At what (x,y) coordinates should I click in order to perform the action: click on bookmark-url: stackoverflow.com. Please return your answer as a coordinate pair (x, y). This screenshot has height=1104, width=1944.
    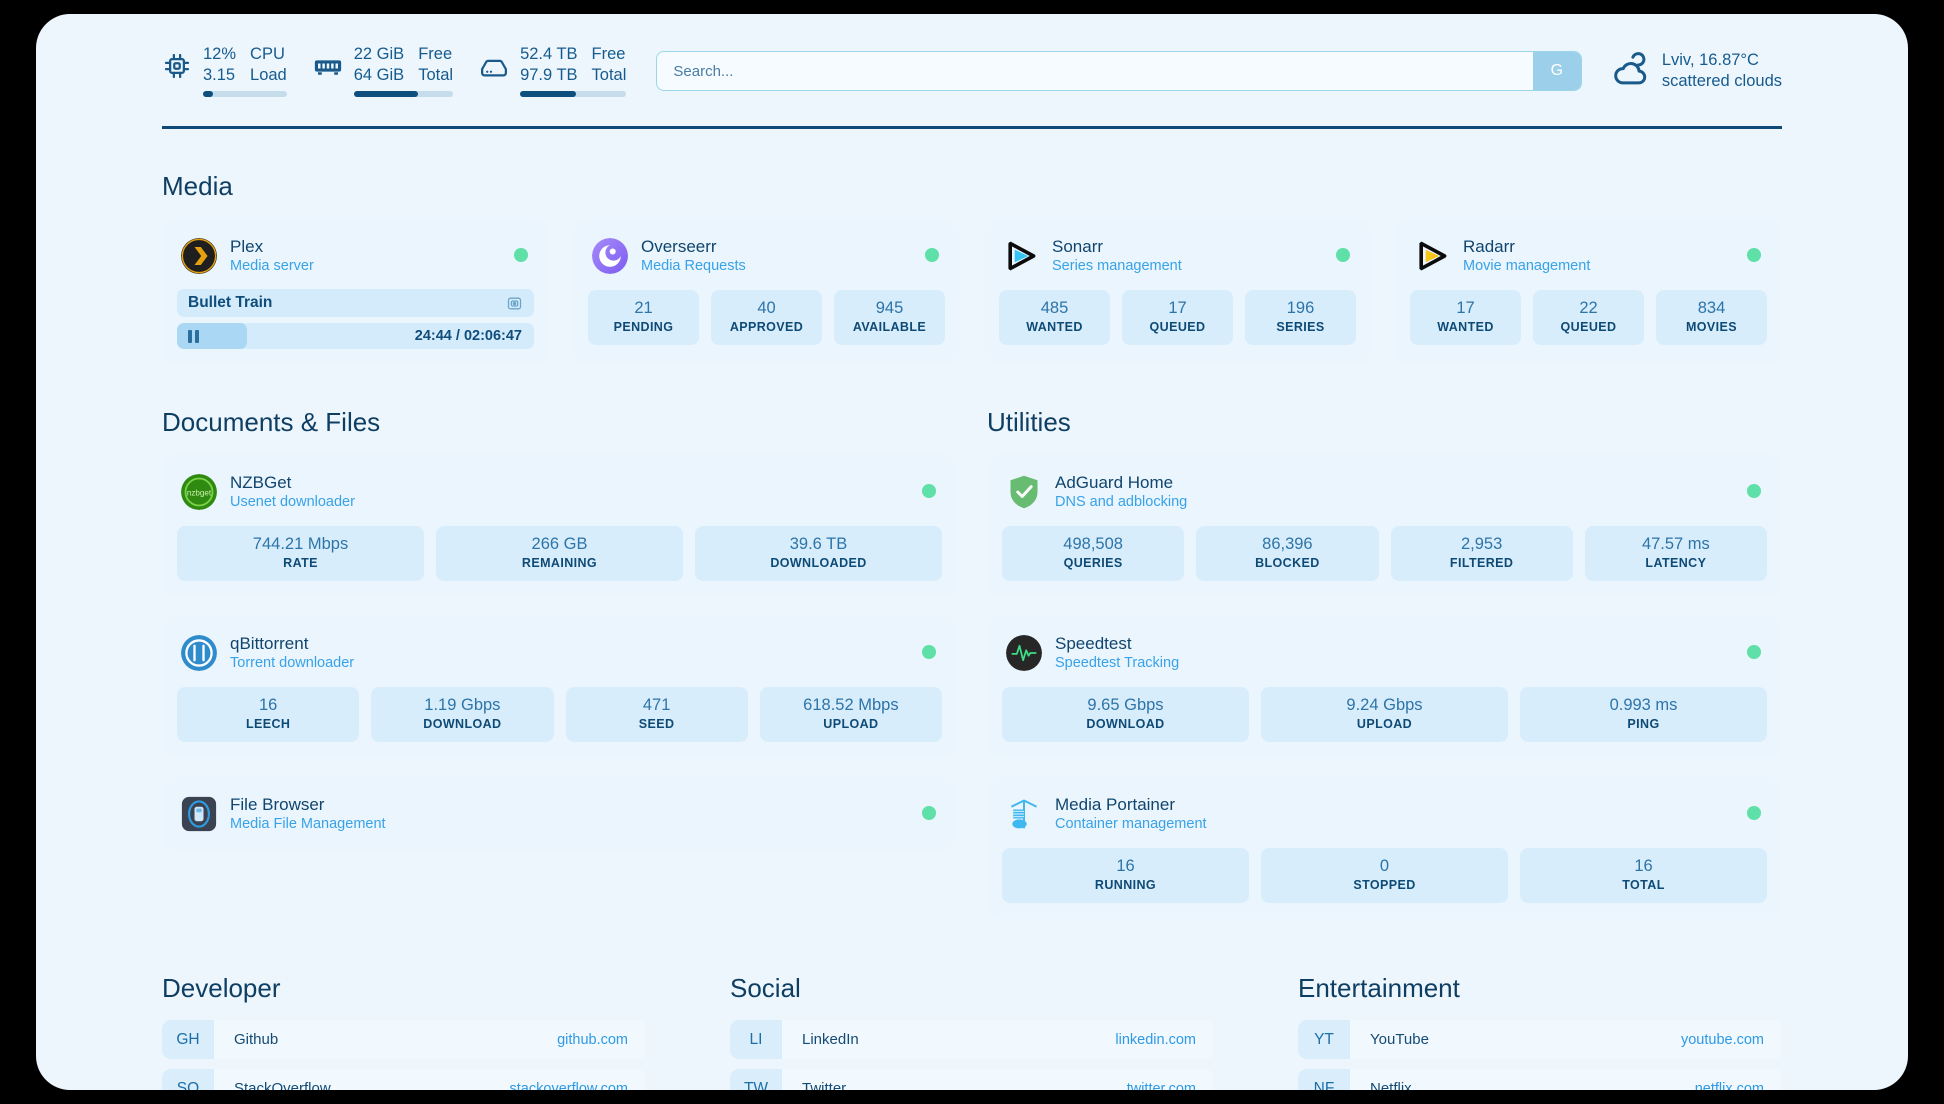
    Looking at the image, I should click on (568, 1085).